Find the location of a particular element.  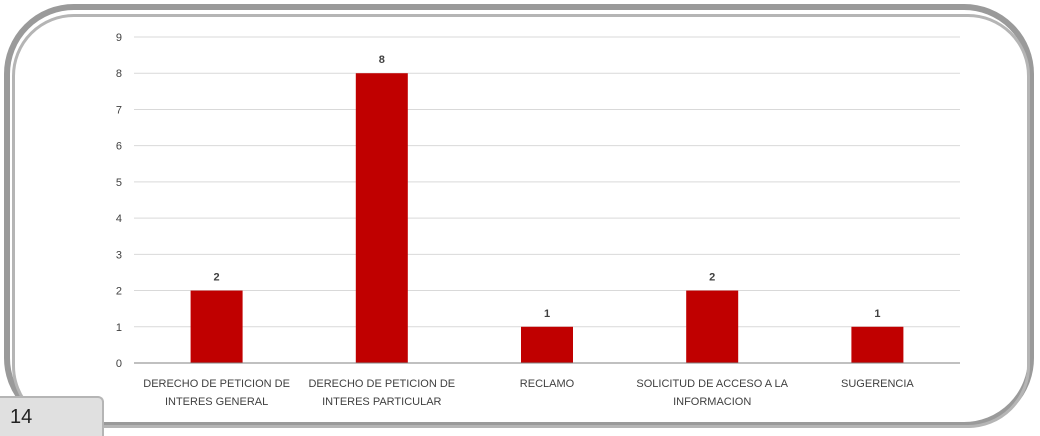

x-tick-label: INTERES GENERAL is located at coordinates (216, 402).